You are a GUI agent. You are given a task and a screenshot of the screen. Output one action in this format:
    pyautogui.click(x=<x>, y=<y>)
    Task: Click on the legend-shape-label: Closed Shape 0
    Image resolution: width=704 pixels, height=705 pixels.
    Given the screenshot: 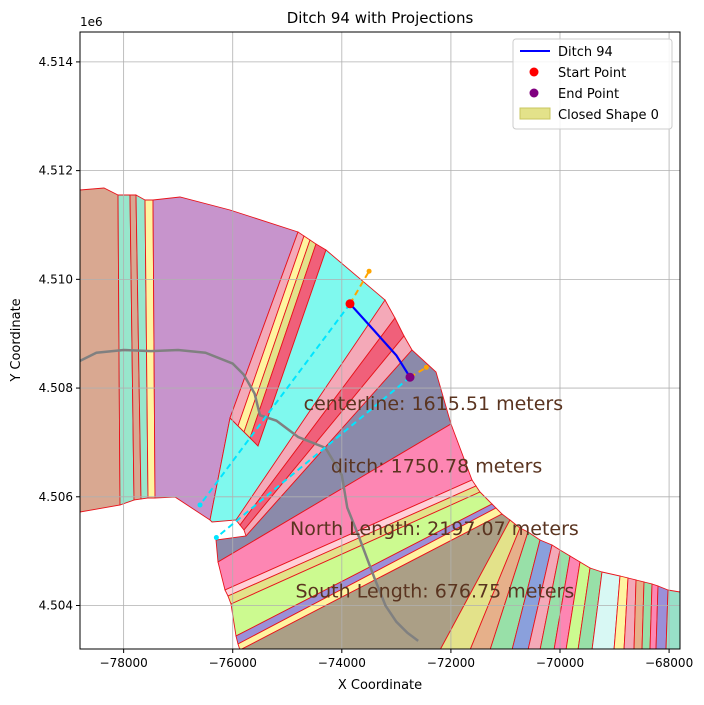 What is the action you would take?
    pyautogui.click(x=608, y=115)
    